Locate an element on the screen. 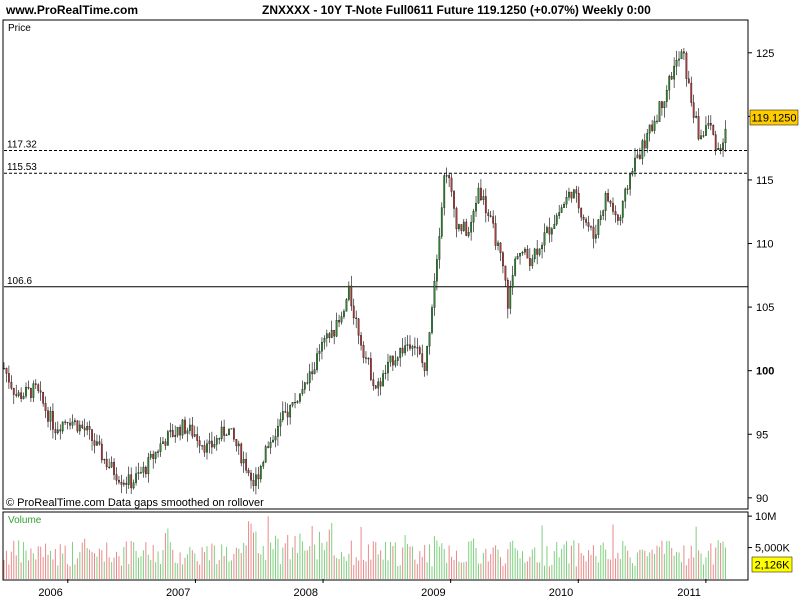 The height and width of the screenshot is (600, 800). last-price-label: 119.1250 is located at coordinates (773, 119).